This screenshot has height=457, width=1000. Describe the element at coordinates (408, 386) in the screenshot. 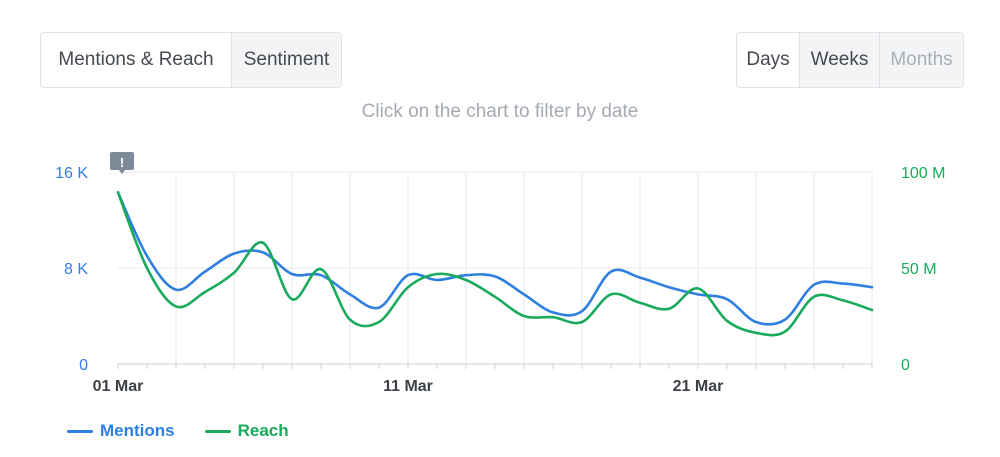

I see `x-axis-tick-label: 11 Mar` at that location.